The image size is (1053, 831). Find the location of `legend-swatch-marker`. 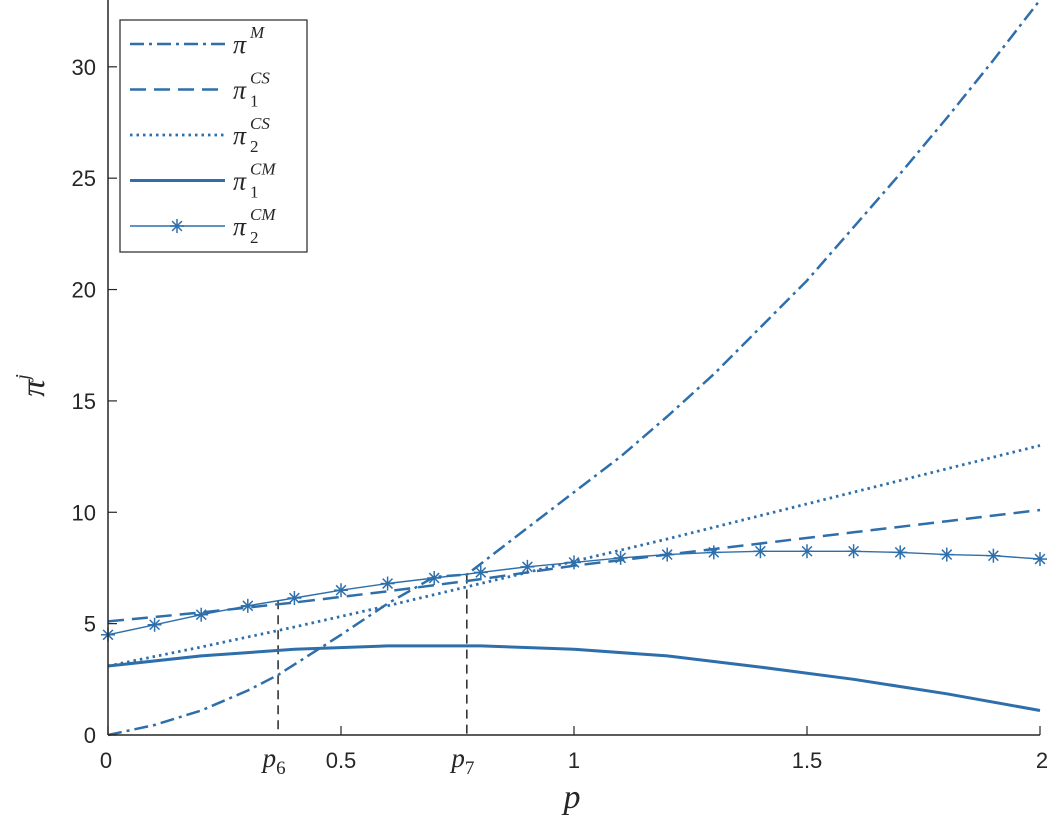

legend-swatch-marker is located at coordinates (177, 226).